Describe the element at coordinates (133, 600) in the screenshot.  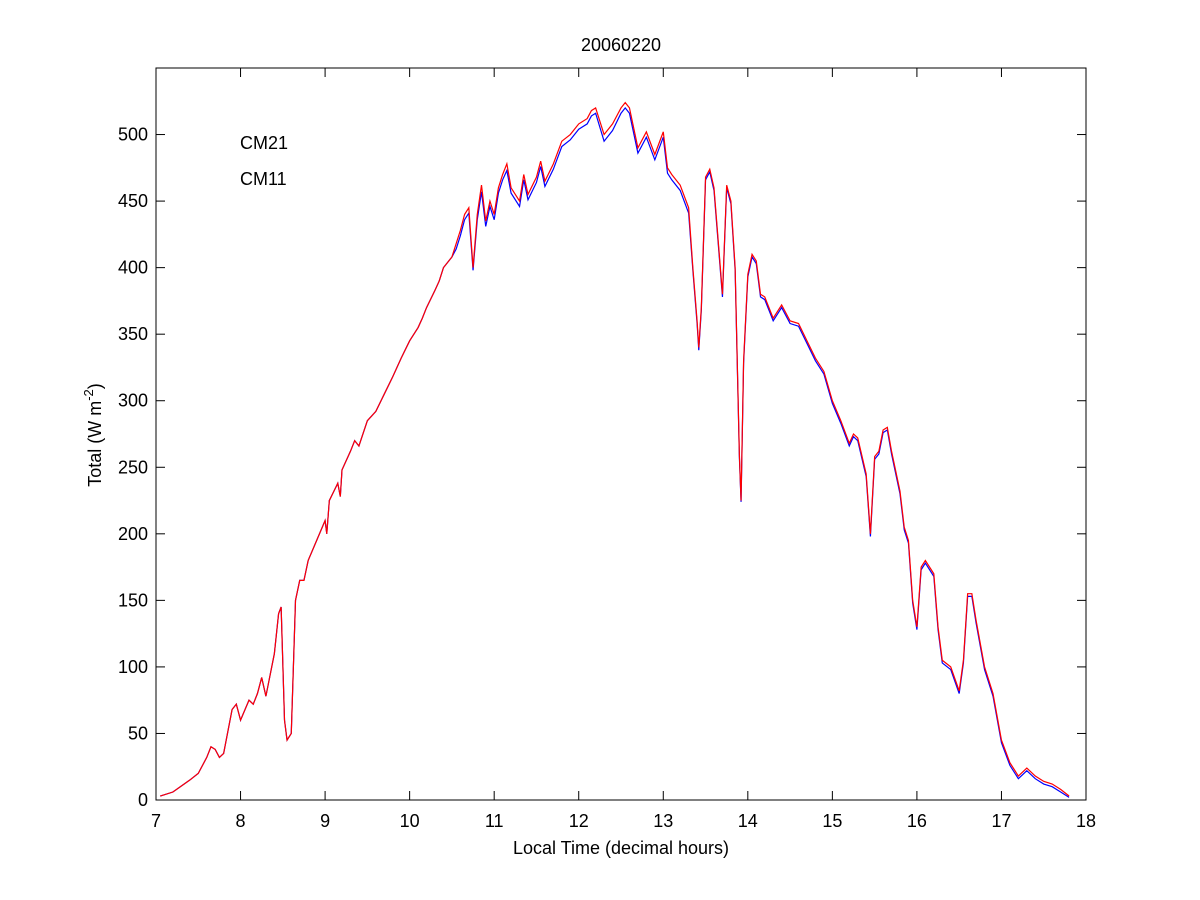
I see `y-tick-label: 150` at that location.